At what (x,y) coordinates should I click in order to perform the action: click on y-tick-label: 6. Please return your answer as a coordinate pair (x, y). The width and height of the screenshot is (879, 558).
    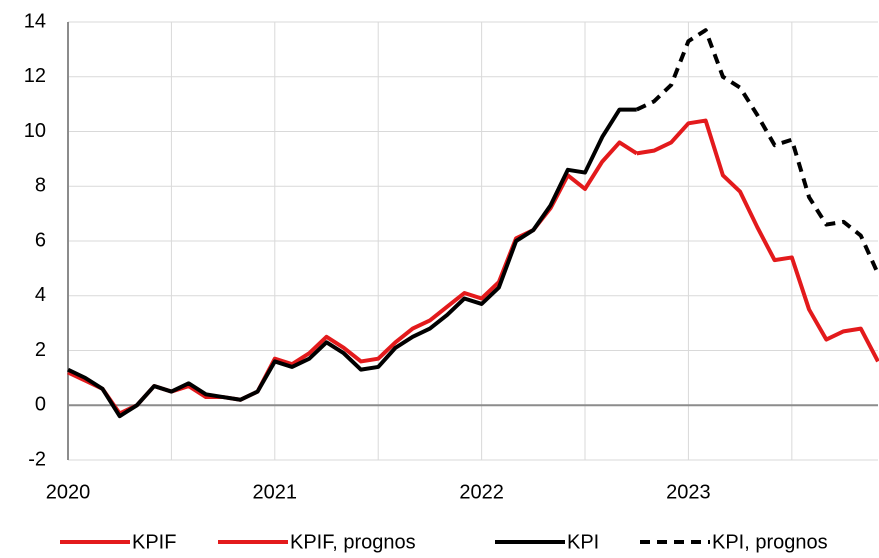
    Looking at the image, I should click on (40, 240).